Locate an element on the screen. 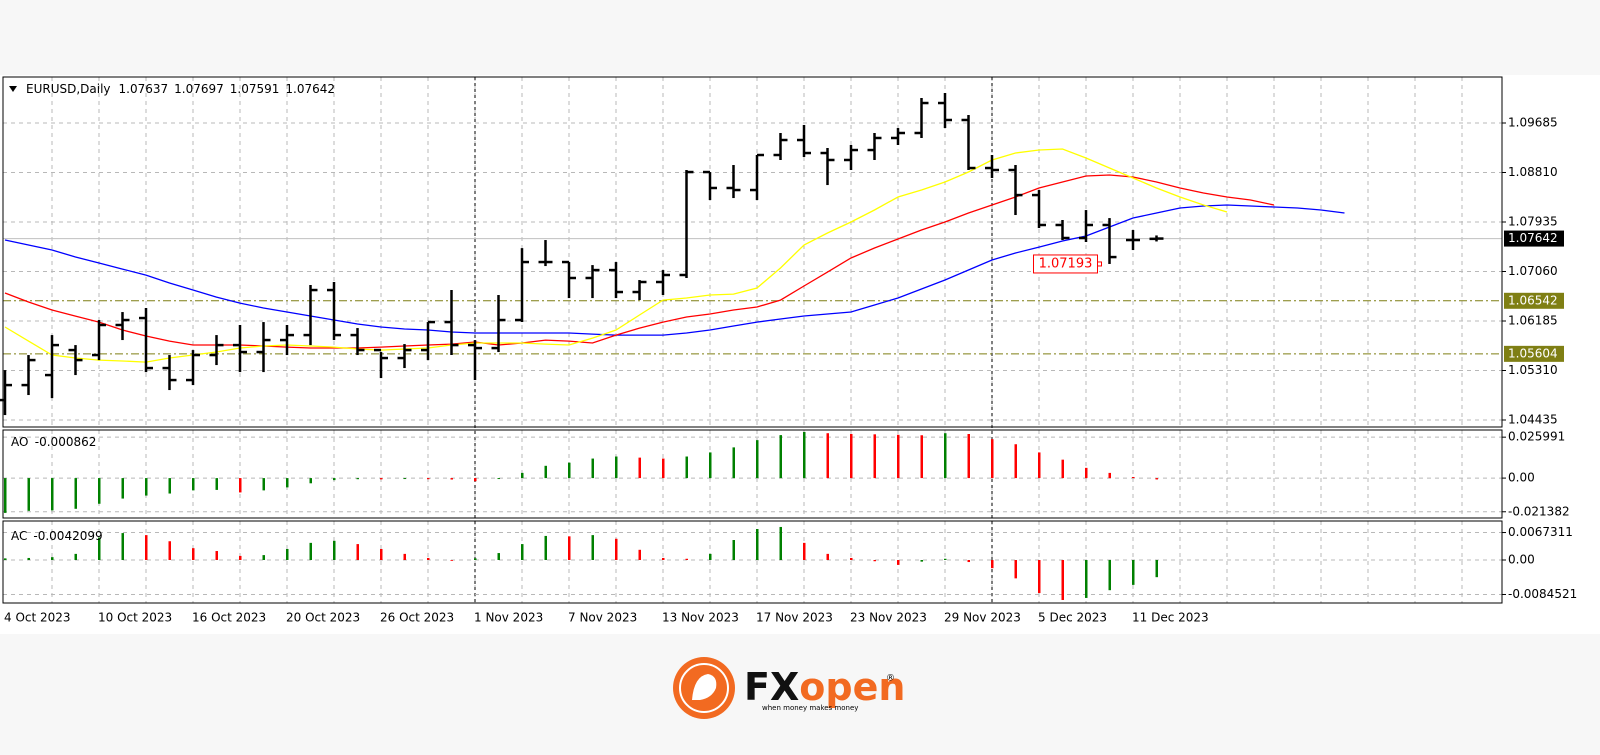  logo-tagline: when money makes money is located at coordinates (810, 708).